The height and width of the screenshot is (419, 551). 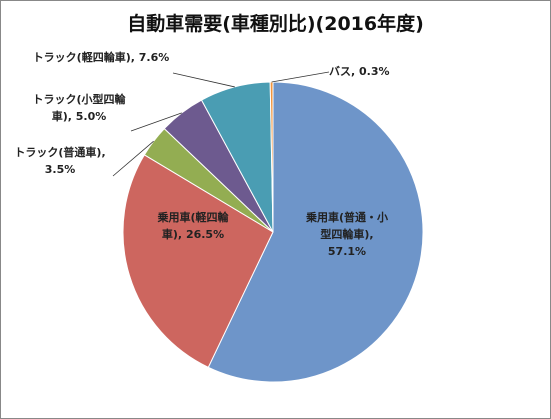 What do you see at coordinates (58, 152) in the screenshot?
I see `category: トラック(普通車)` at bounding box center [58, 152].